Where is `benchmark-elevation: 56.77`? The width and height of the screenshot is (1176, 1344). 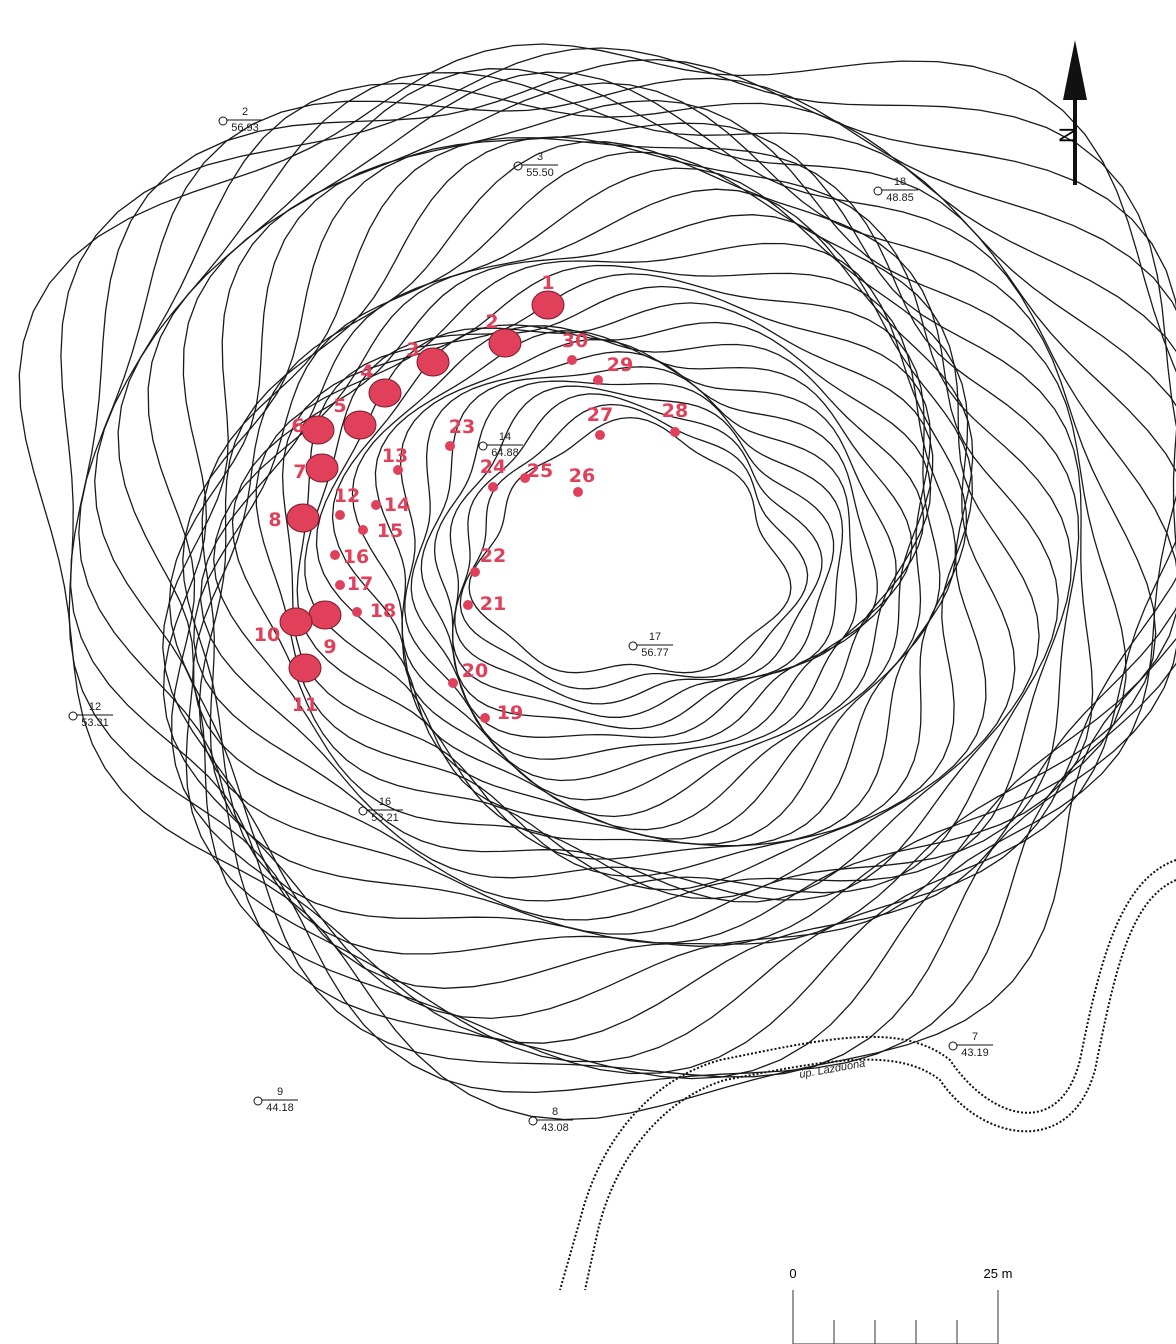 benchmark-elevation: 56.77 is located at coordinates (655, 653).